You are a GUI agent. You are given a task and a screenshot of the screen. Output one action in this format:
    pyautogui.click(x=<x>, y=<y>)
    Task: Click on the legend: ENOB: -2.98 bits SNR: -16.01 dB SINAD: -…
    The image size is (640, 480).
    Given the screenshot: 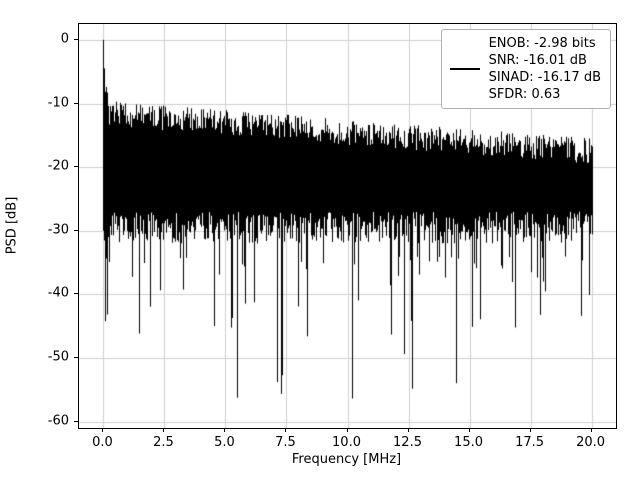 What is the action you would take?
    pyautogui.click(x=525, y=69)
    